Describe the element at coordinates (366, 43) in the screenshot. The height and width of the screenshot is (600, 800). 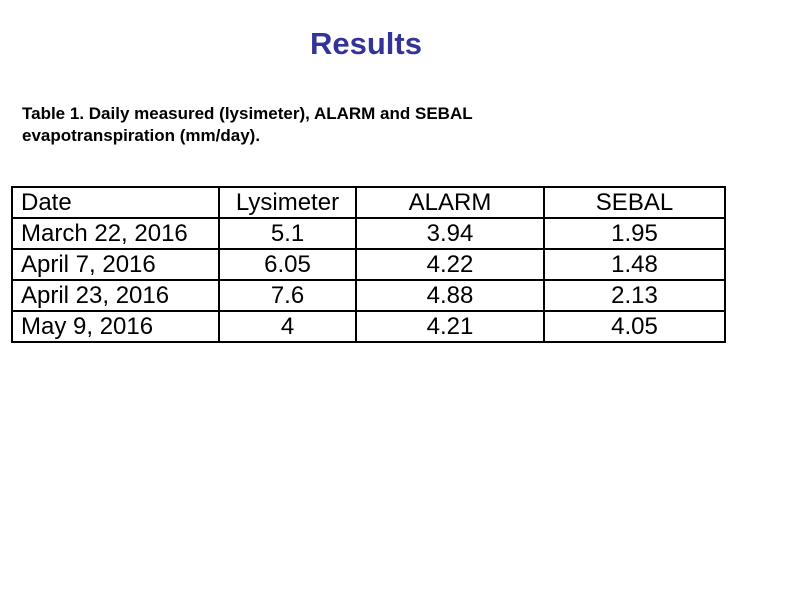
I see `slide-title: Results` at that location.